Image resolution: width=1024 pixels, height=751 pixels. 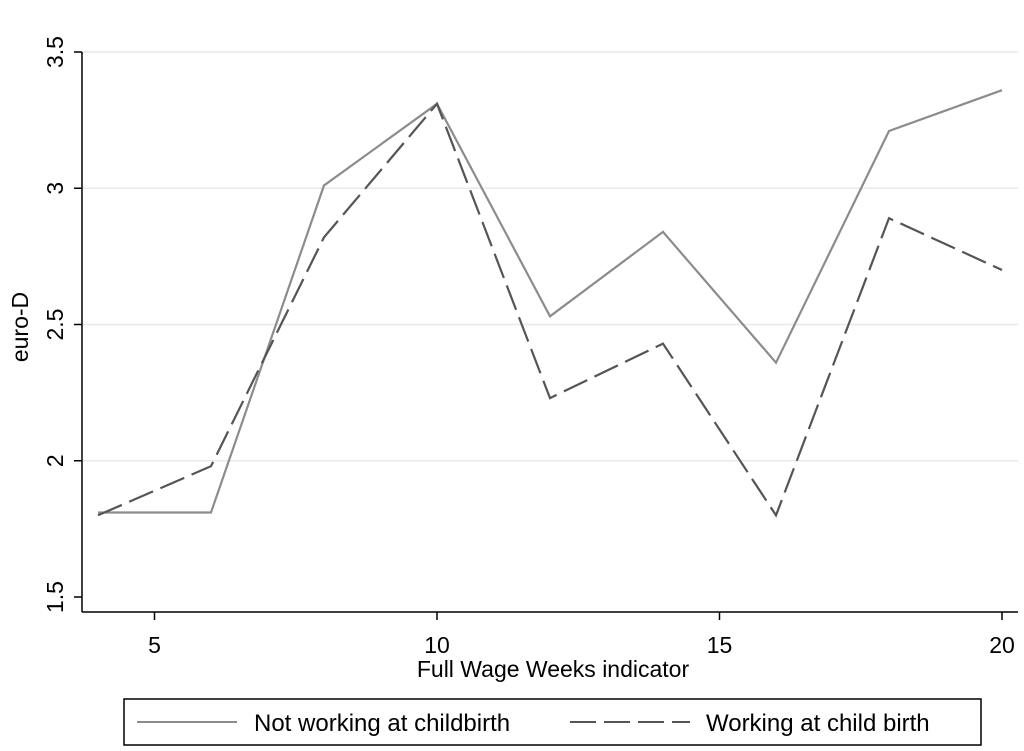 What do you see at coordinates (55, 460) in the screenshot?
I see `y-tick-label: 2` at bounding box center [55, 460].